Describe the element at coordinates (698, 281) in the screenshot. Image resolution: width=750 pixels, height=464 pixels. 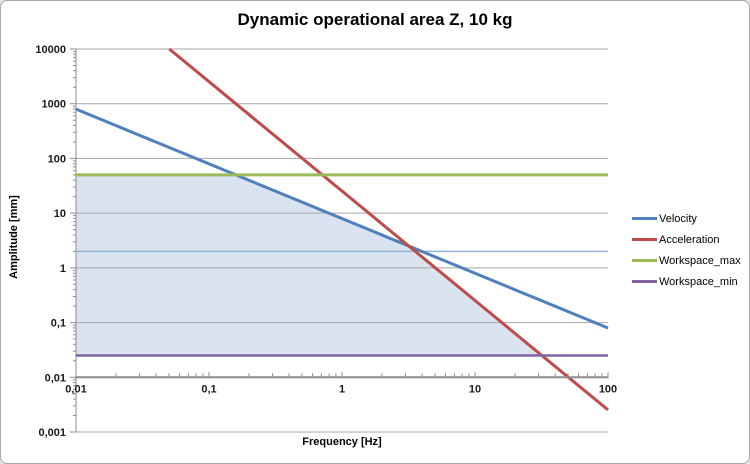
I see `legend-label: Workspace_min` at that location.